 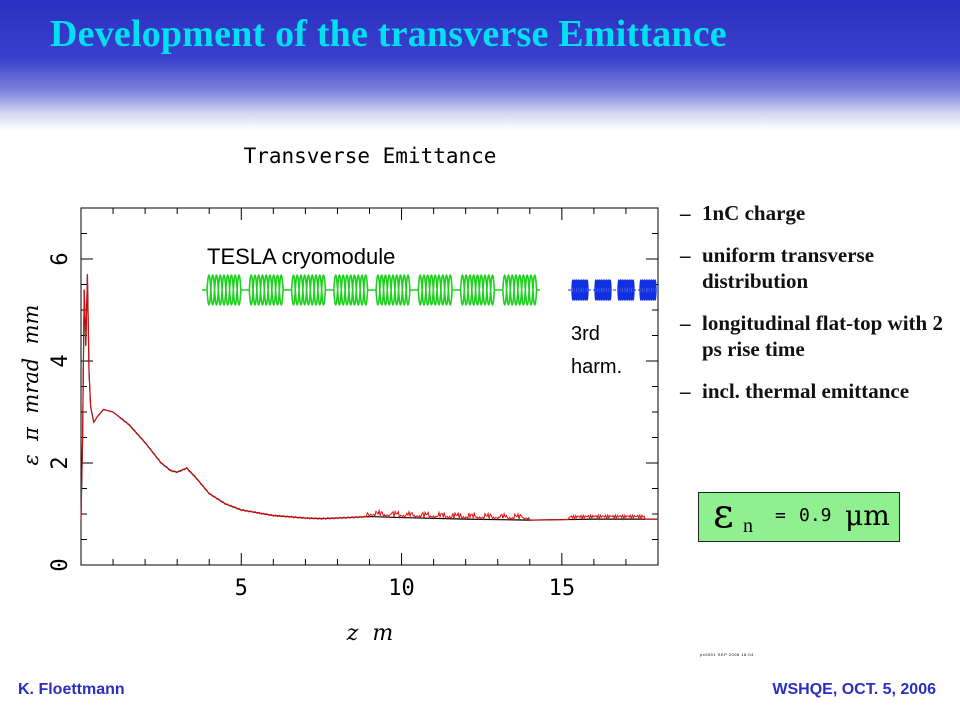 I want to click on x-axis-label: z m, so click(x=369, y=633).